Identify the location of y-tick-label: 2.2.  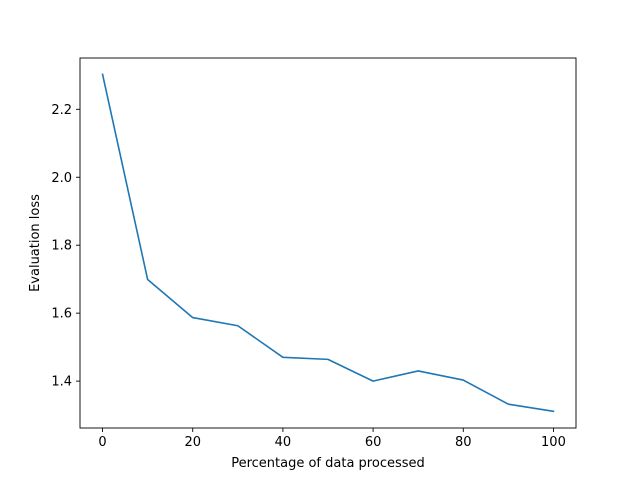
(61, 110).